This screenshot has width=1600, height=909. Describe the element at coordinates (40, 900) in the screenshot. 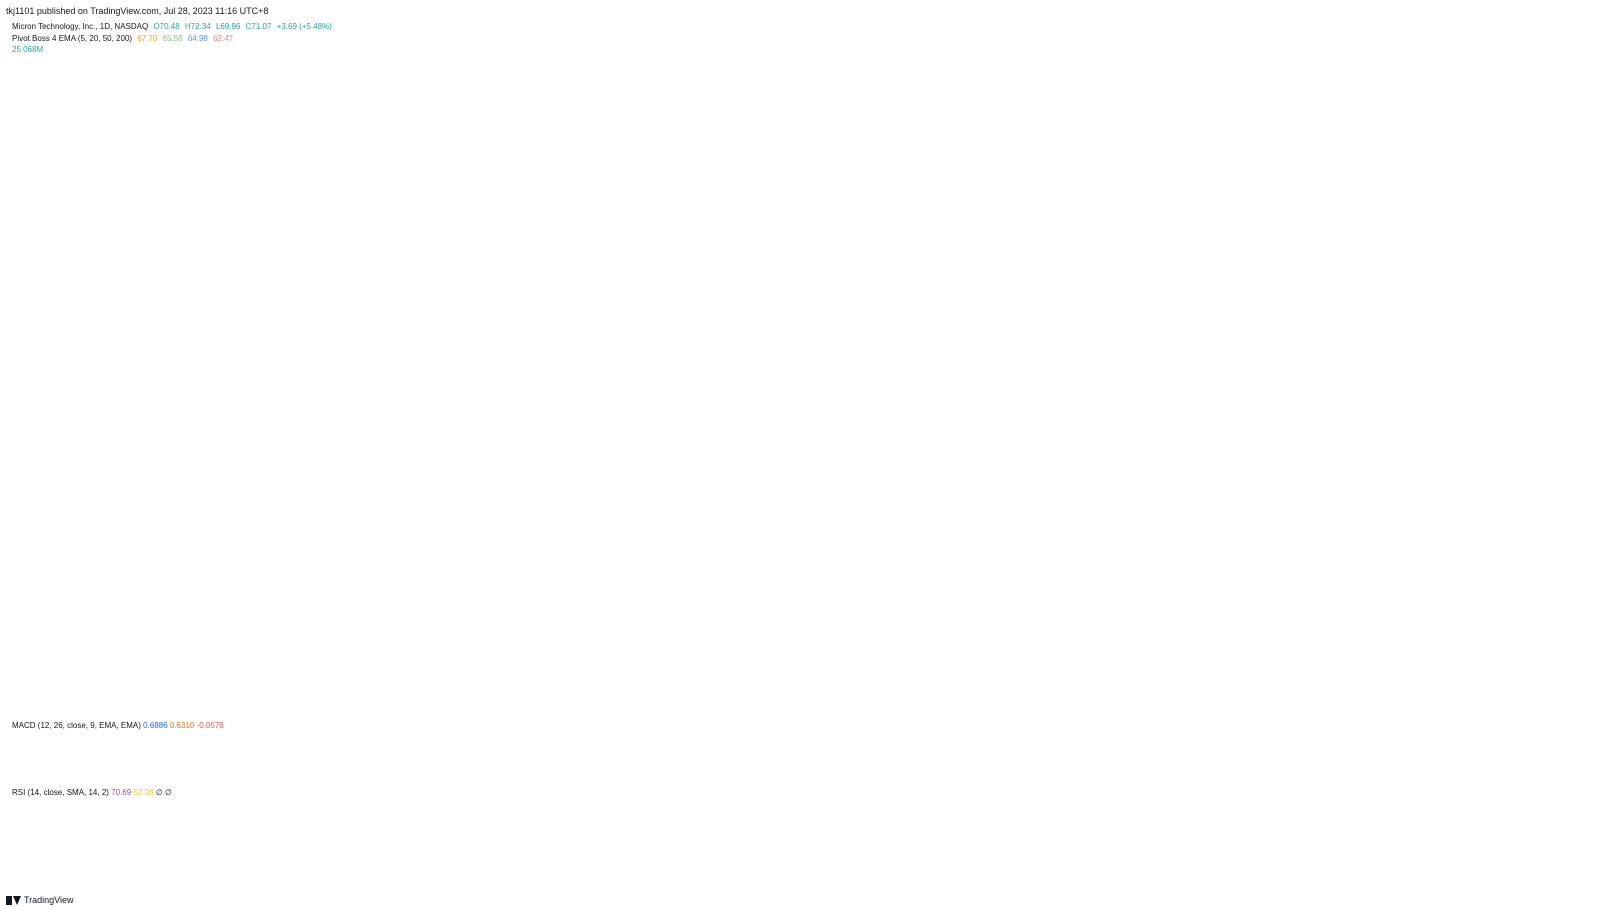

I see `tradingview-footer: TradingView` at that location.